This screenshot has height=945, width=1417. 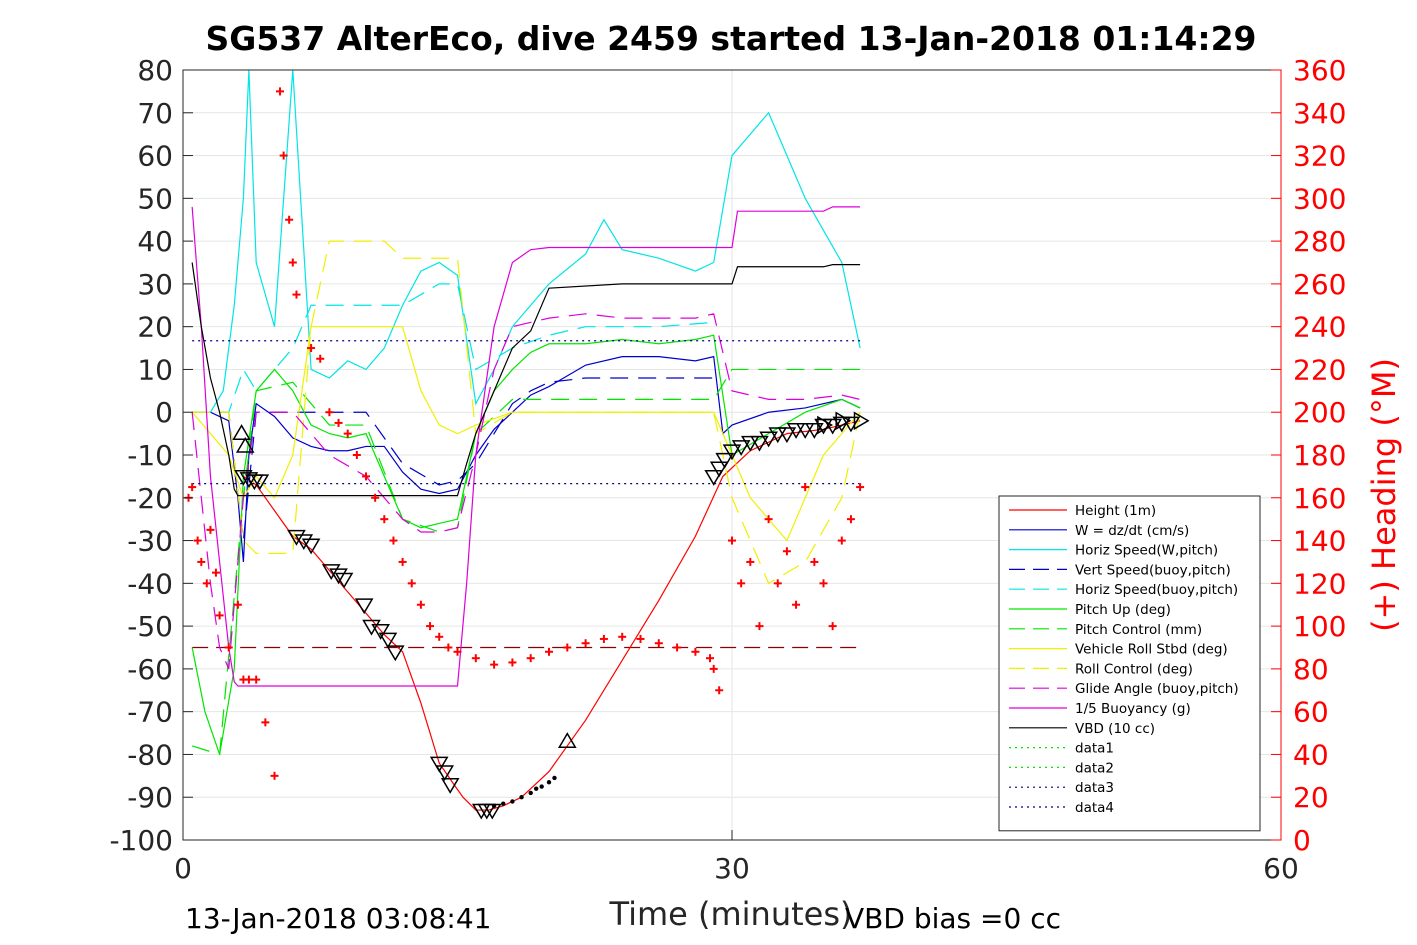 What do you see at coordinates (150, 797) in the screenshot?
I see `y-tick-label: -90` at bounding box center [150, 797].